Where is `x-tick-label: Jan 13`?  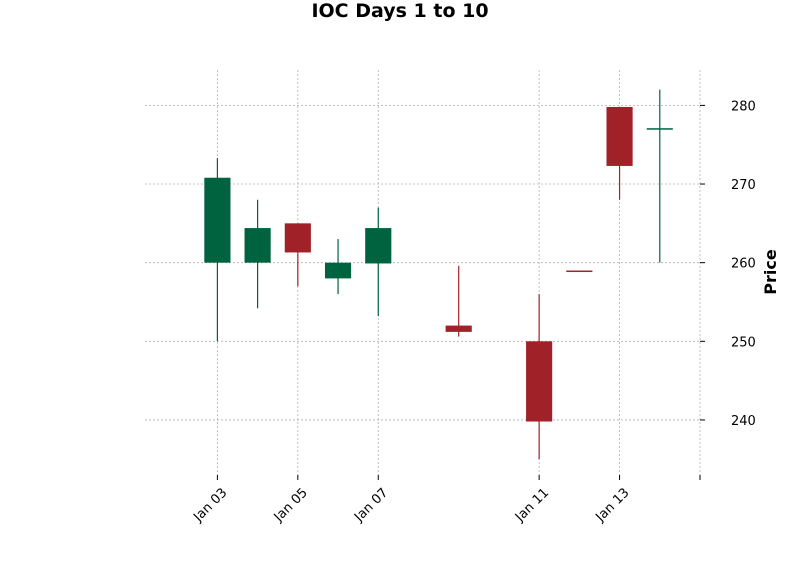 x-tick-label: Jan 13 is located at coordinates (613, 505).